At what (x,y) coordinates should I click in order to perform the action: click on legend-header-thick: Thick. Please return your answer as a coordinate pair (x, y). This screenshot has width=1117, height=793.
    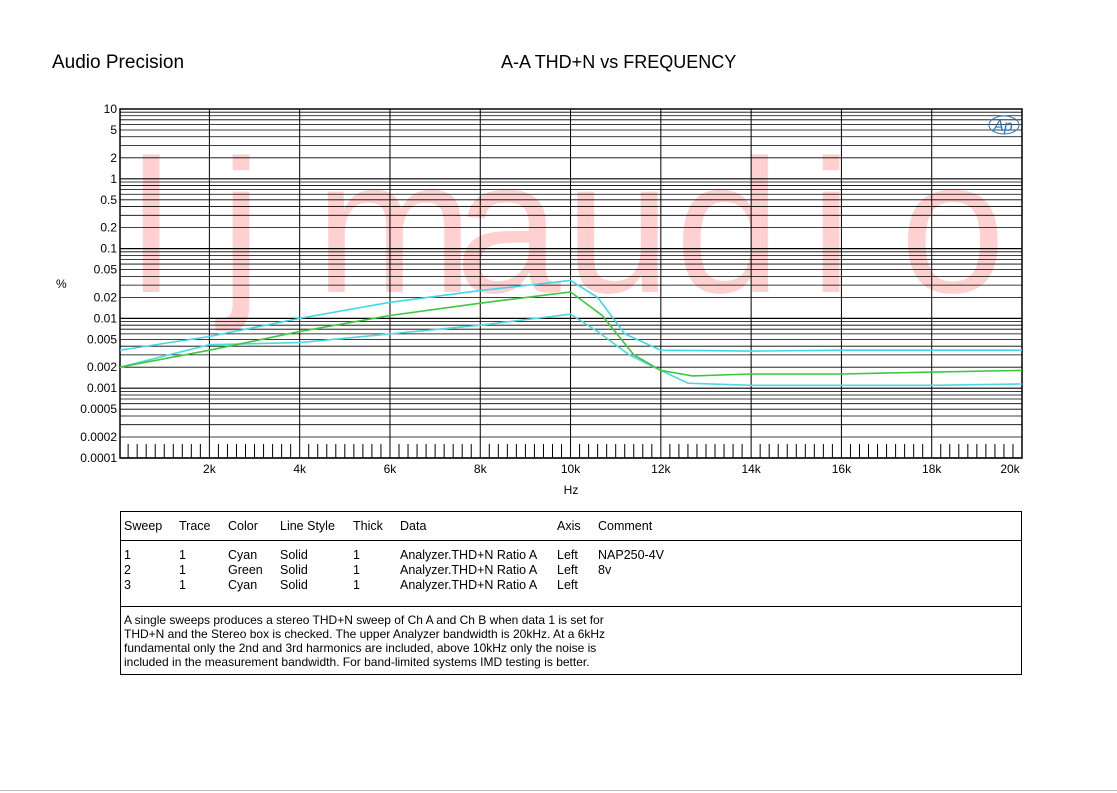
    Looking at the image, I should click on (368, 526).